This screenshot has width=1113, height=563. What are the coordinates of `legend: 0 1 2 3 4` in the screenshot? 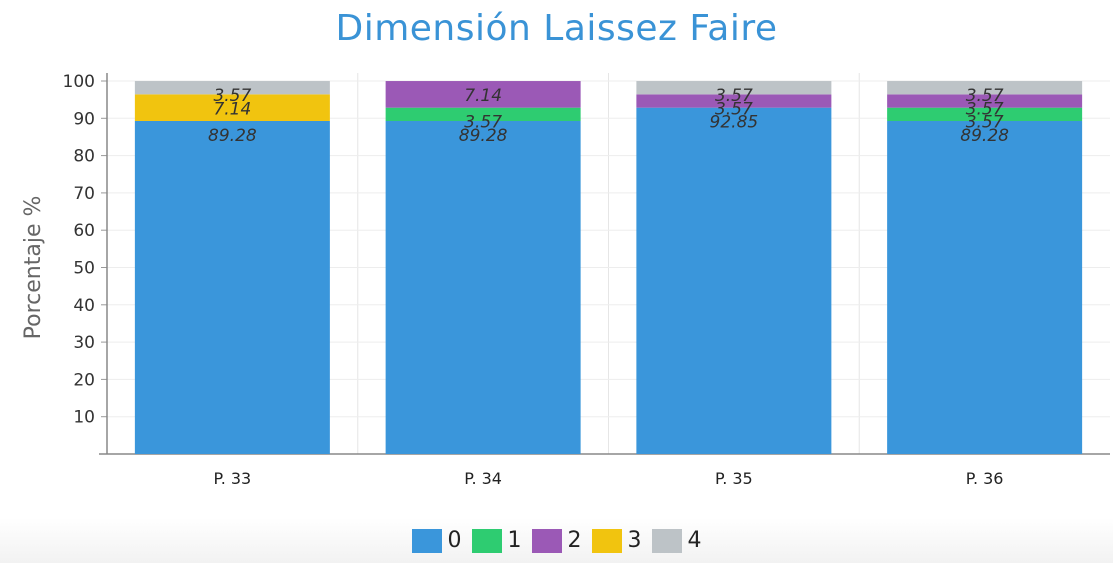 It's located at (556, 540).